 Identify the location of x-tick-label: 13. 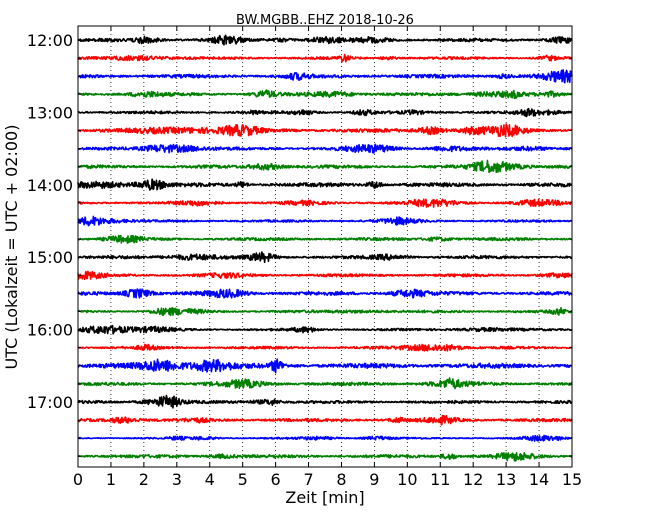
(506, 479).